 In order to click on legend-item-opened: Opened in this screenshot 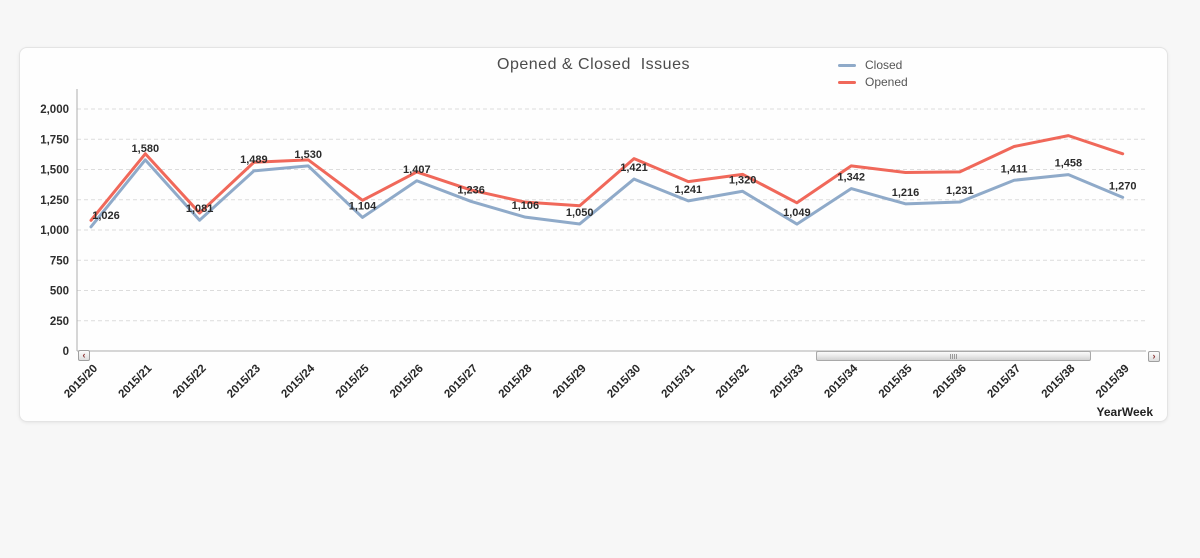, I will do `click(873, 82)`.